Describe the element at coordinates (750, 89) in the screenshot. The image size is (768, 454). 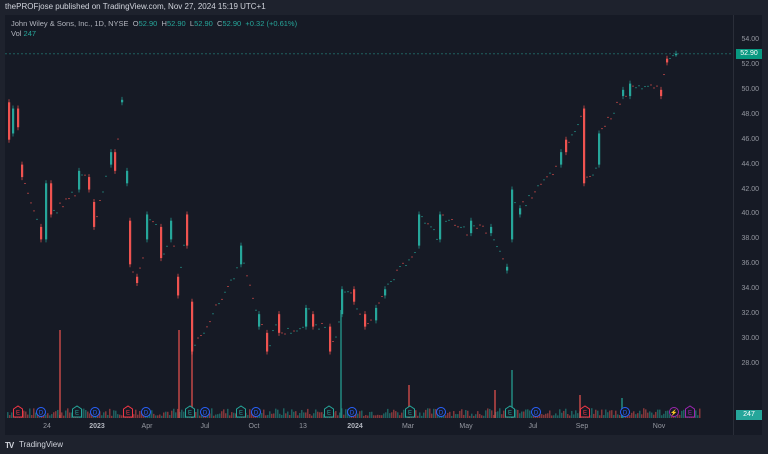
I see `price-tick: 50.00` at that location.